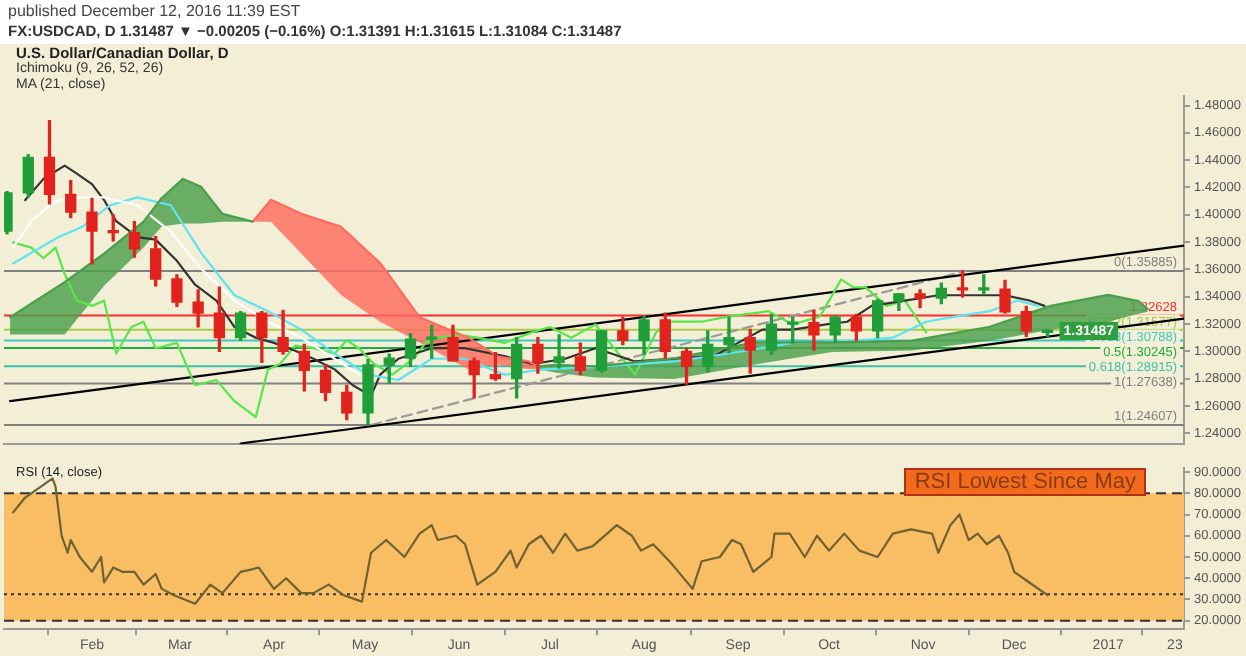 The width and height of the screenshot is (1246, 656). Describe the element at coordinates (1025, 482) in the screenshot. I see `annotation: RSI Lowest Since May` at that location.